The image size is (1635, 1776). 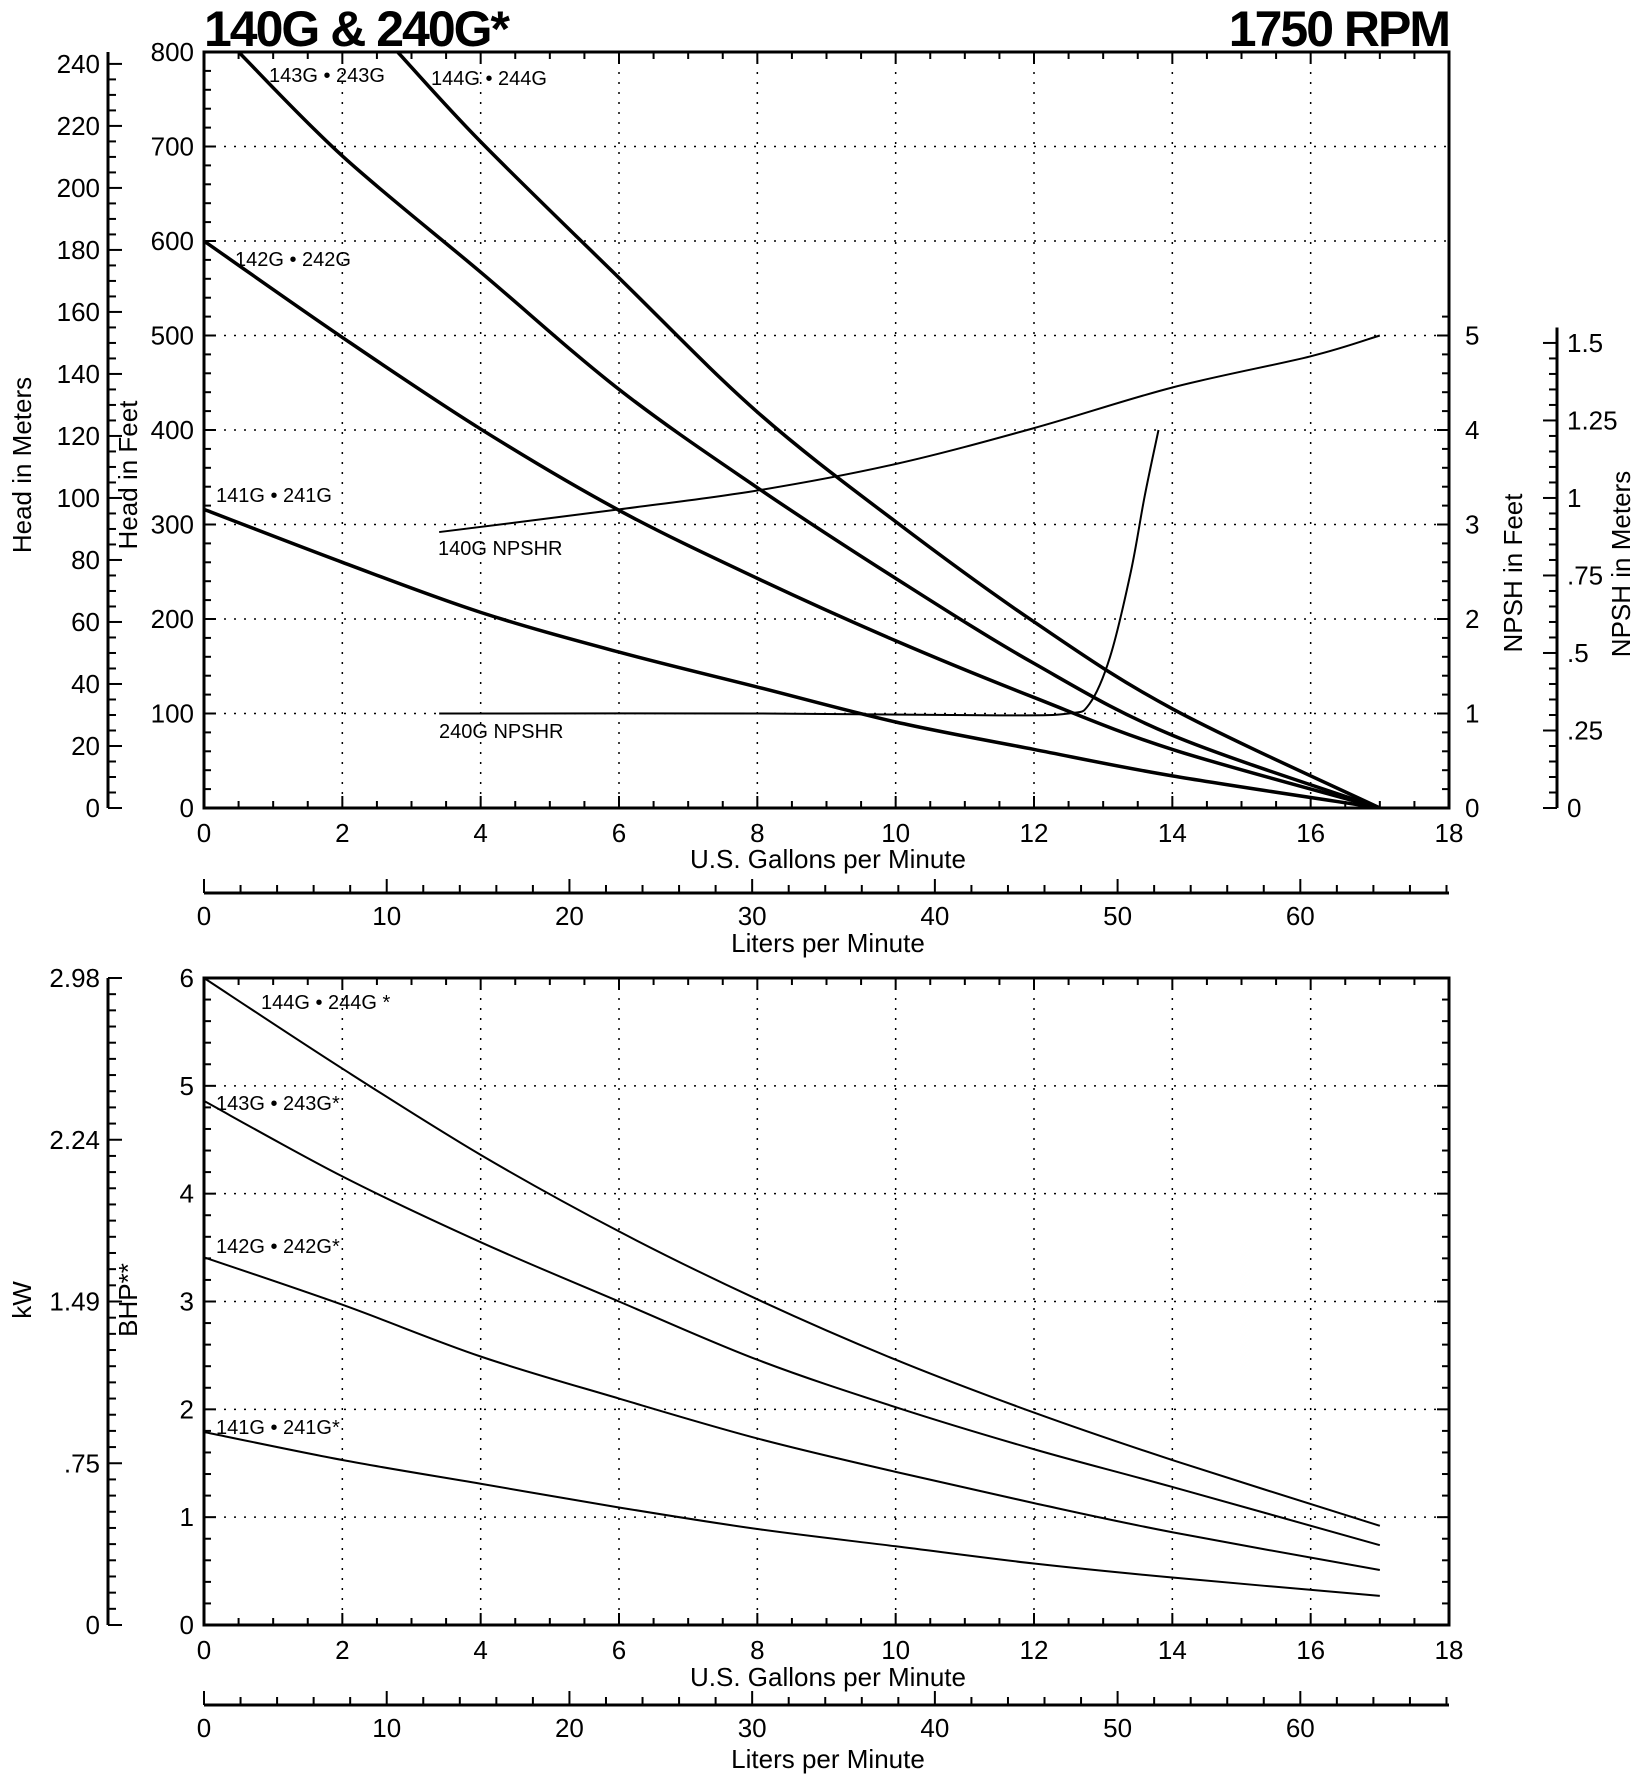 I want to click on y-tick-label-meters: 200, so click(x=78, y=188).